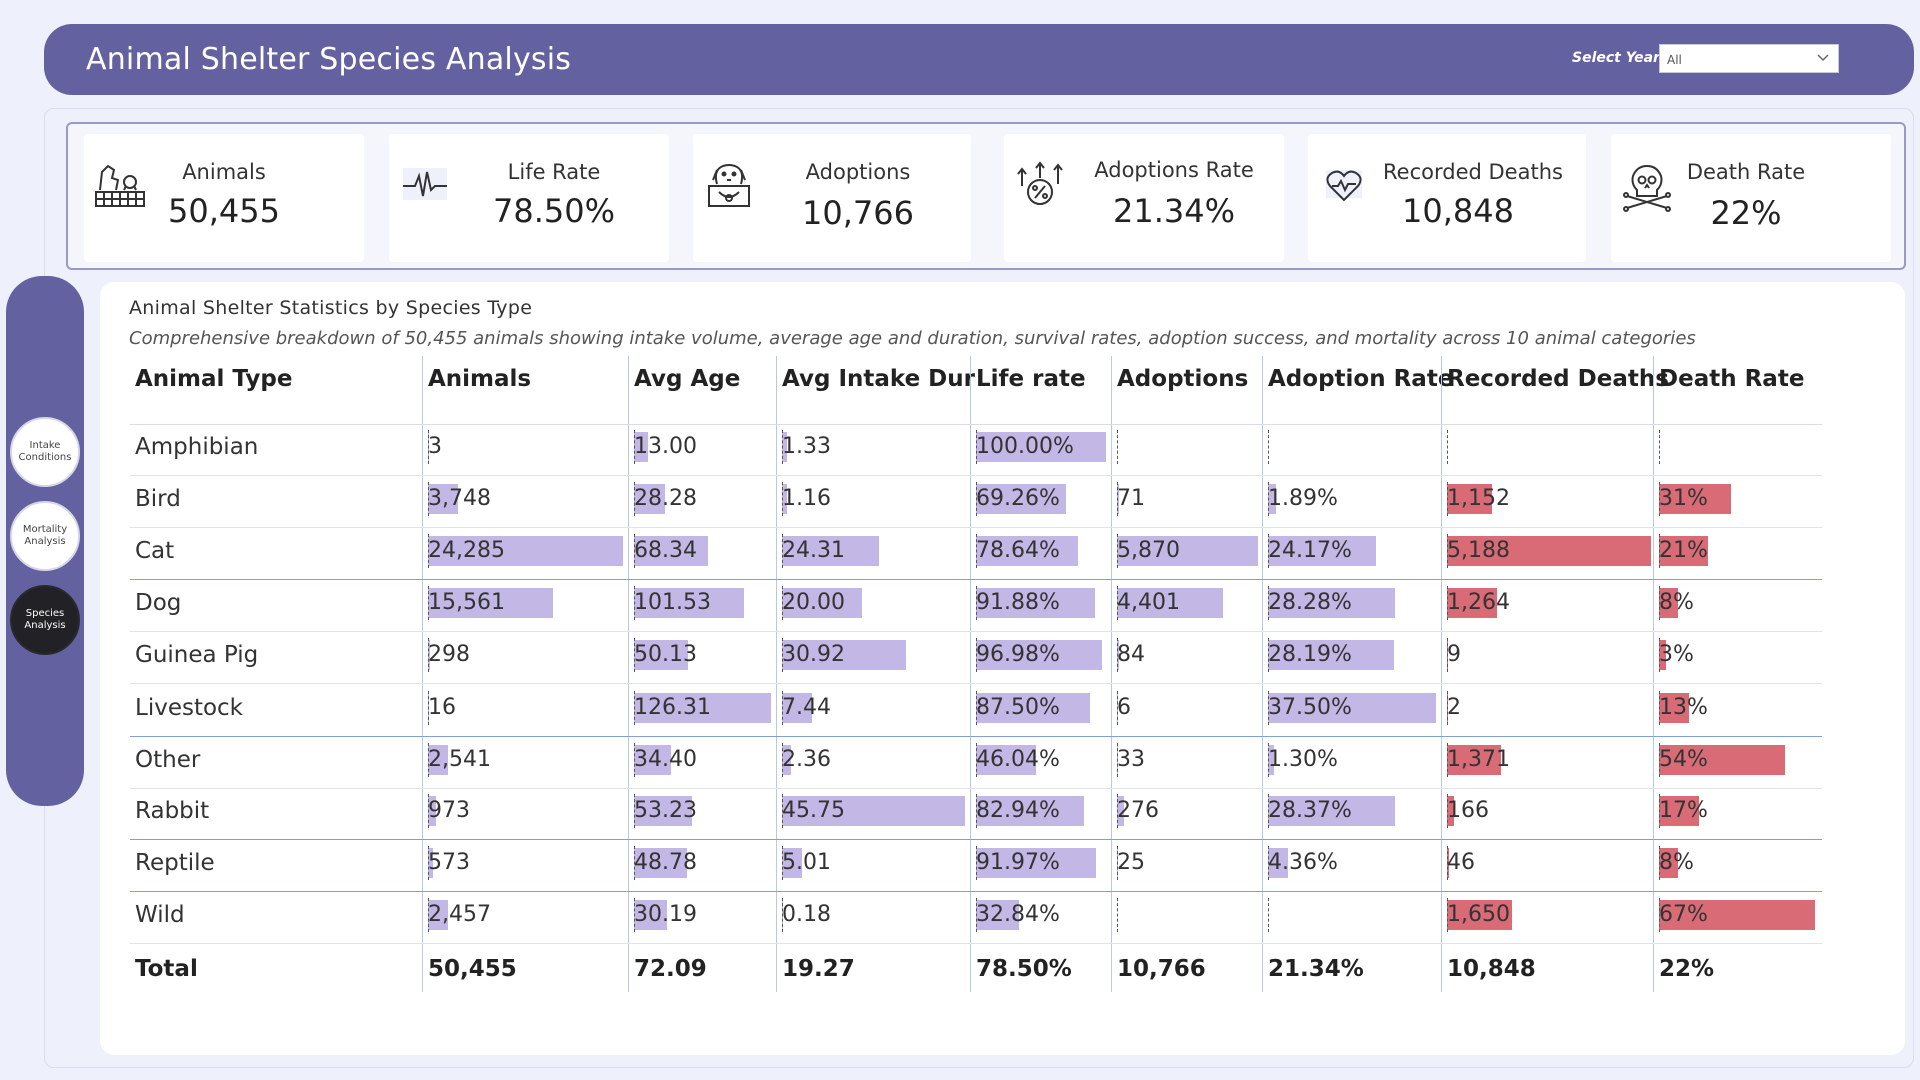 The width and height of the screenshot is (1920, 1080). What do you see at coordinates (1031, 379) in the screenshot?
I see `column-header: Life rate` at bounding box center [1031, 379].